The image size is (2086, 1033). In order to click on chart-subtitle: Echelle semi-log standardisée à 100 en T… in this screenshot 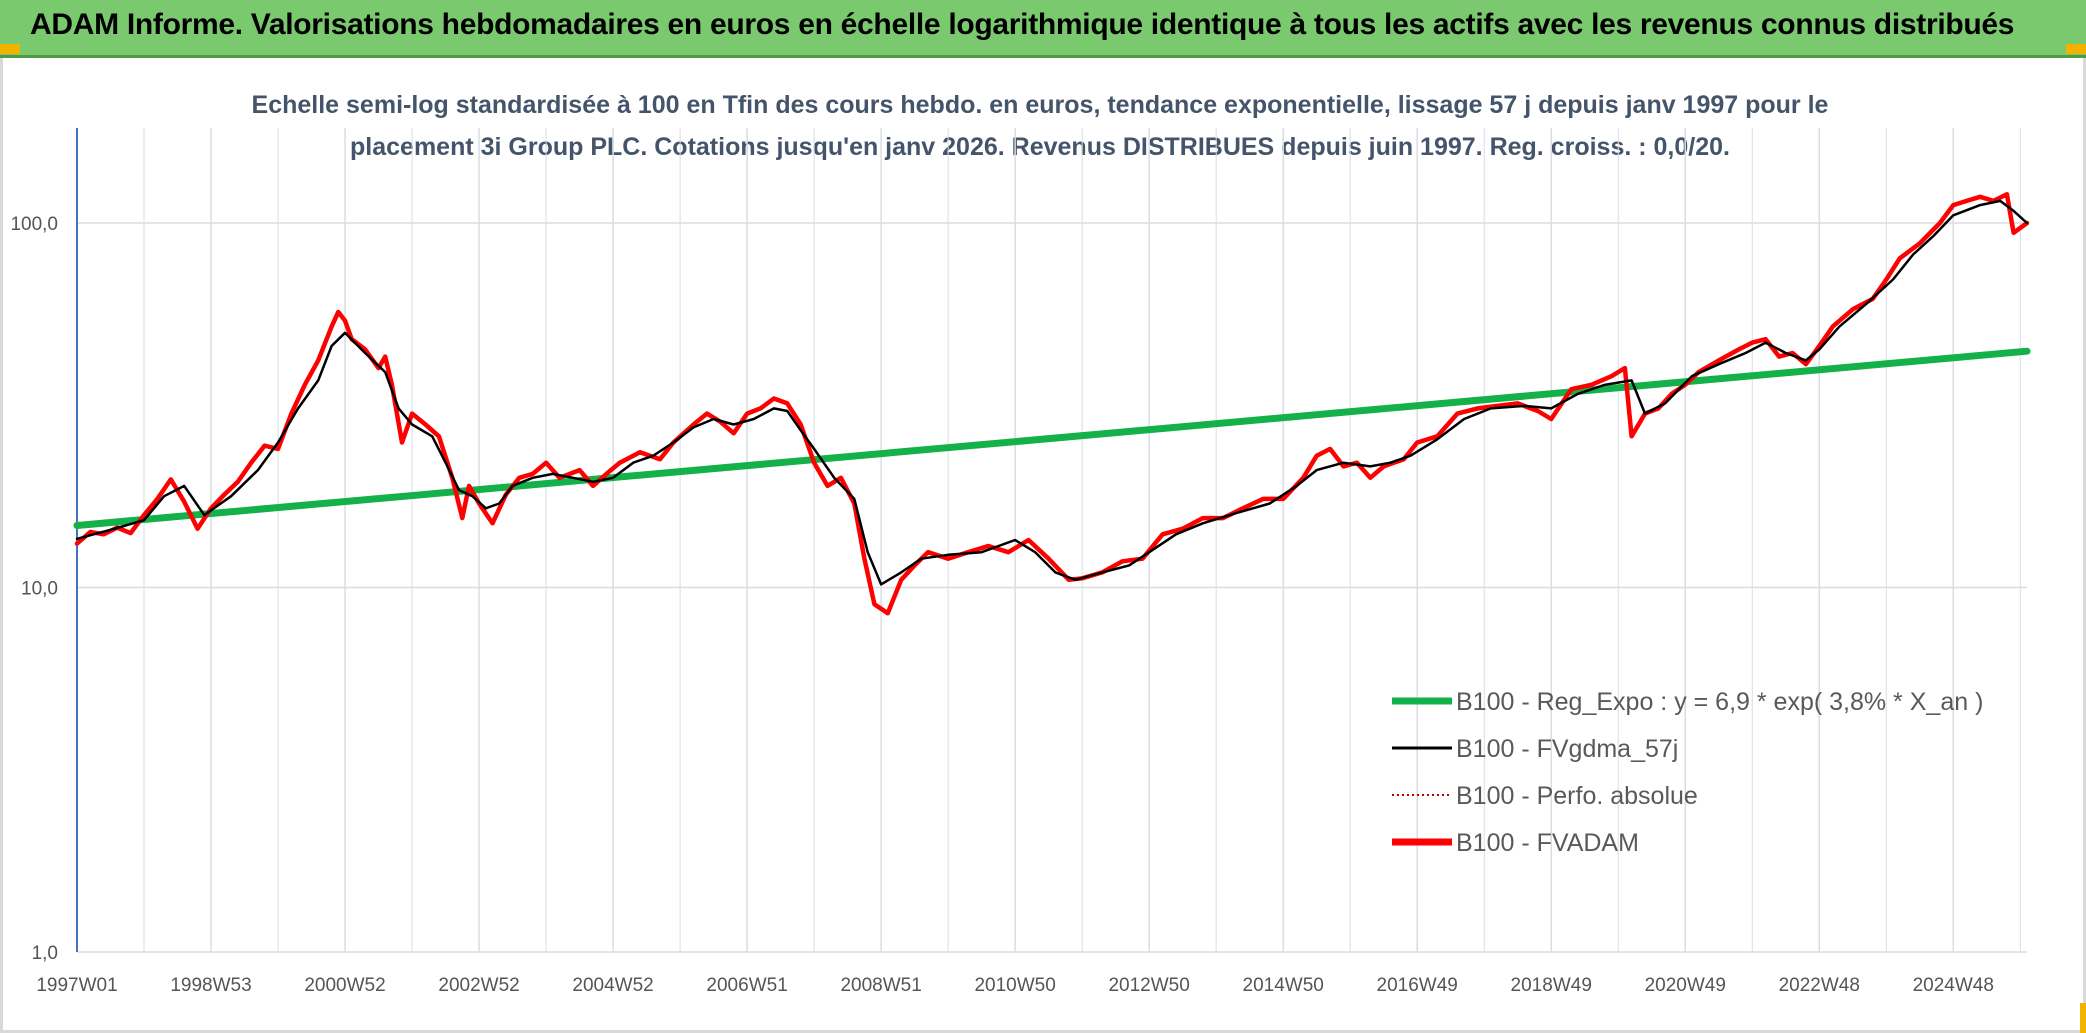, I will do `click(1040, 126)`.